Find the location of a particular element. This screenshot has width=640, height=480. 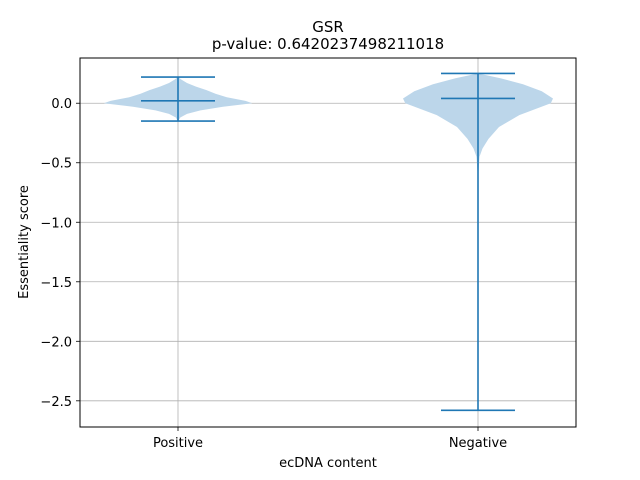

y-tick-label: 0.0 is located at coordinates (61, 104).